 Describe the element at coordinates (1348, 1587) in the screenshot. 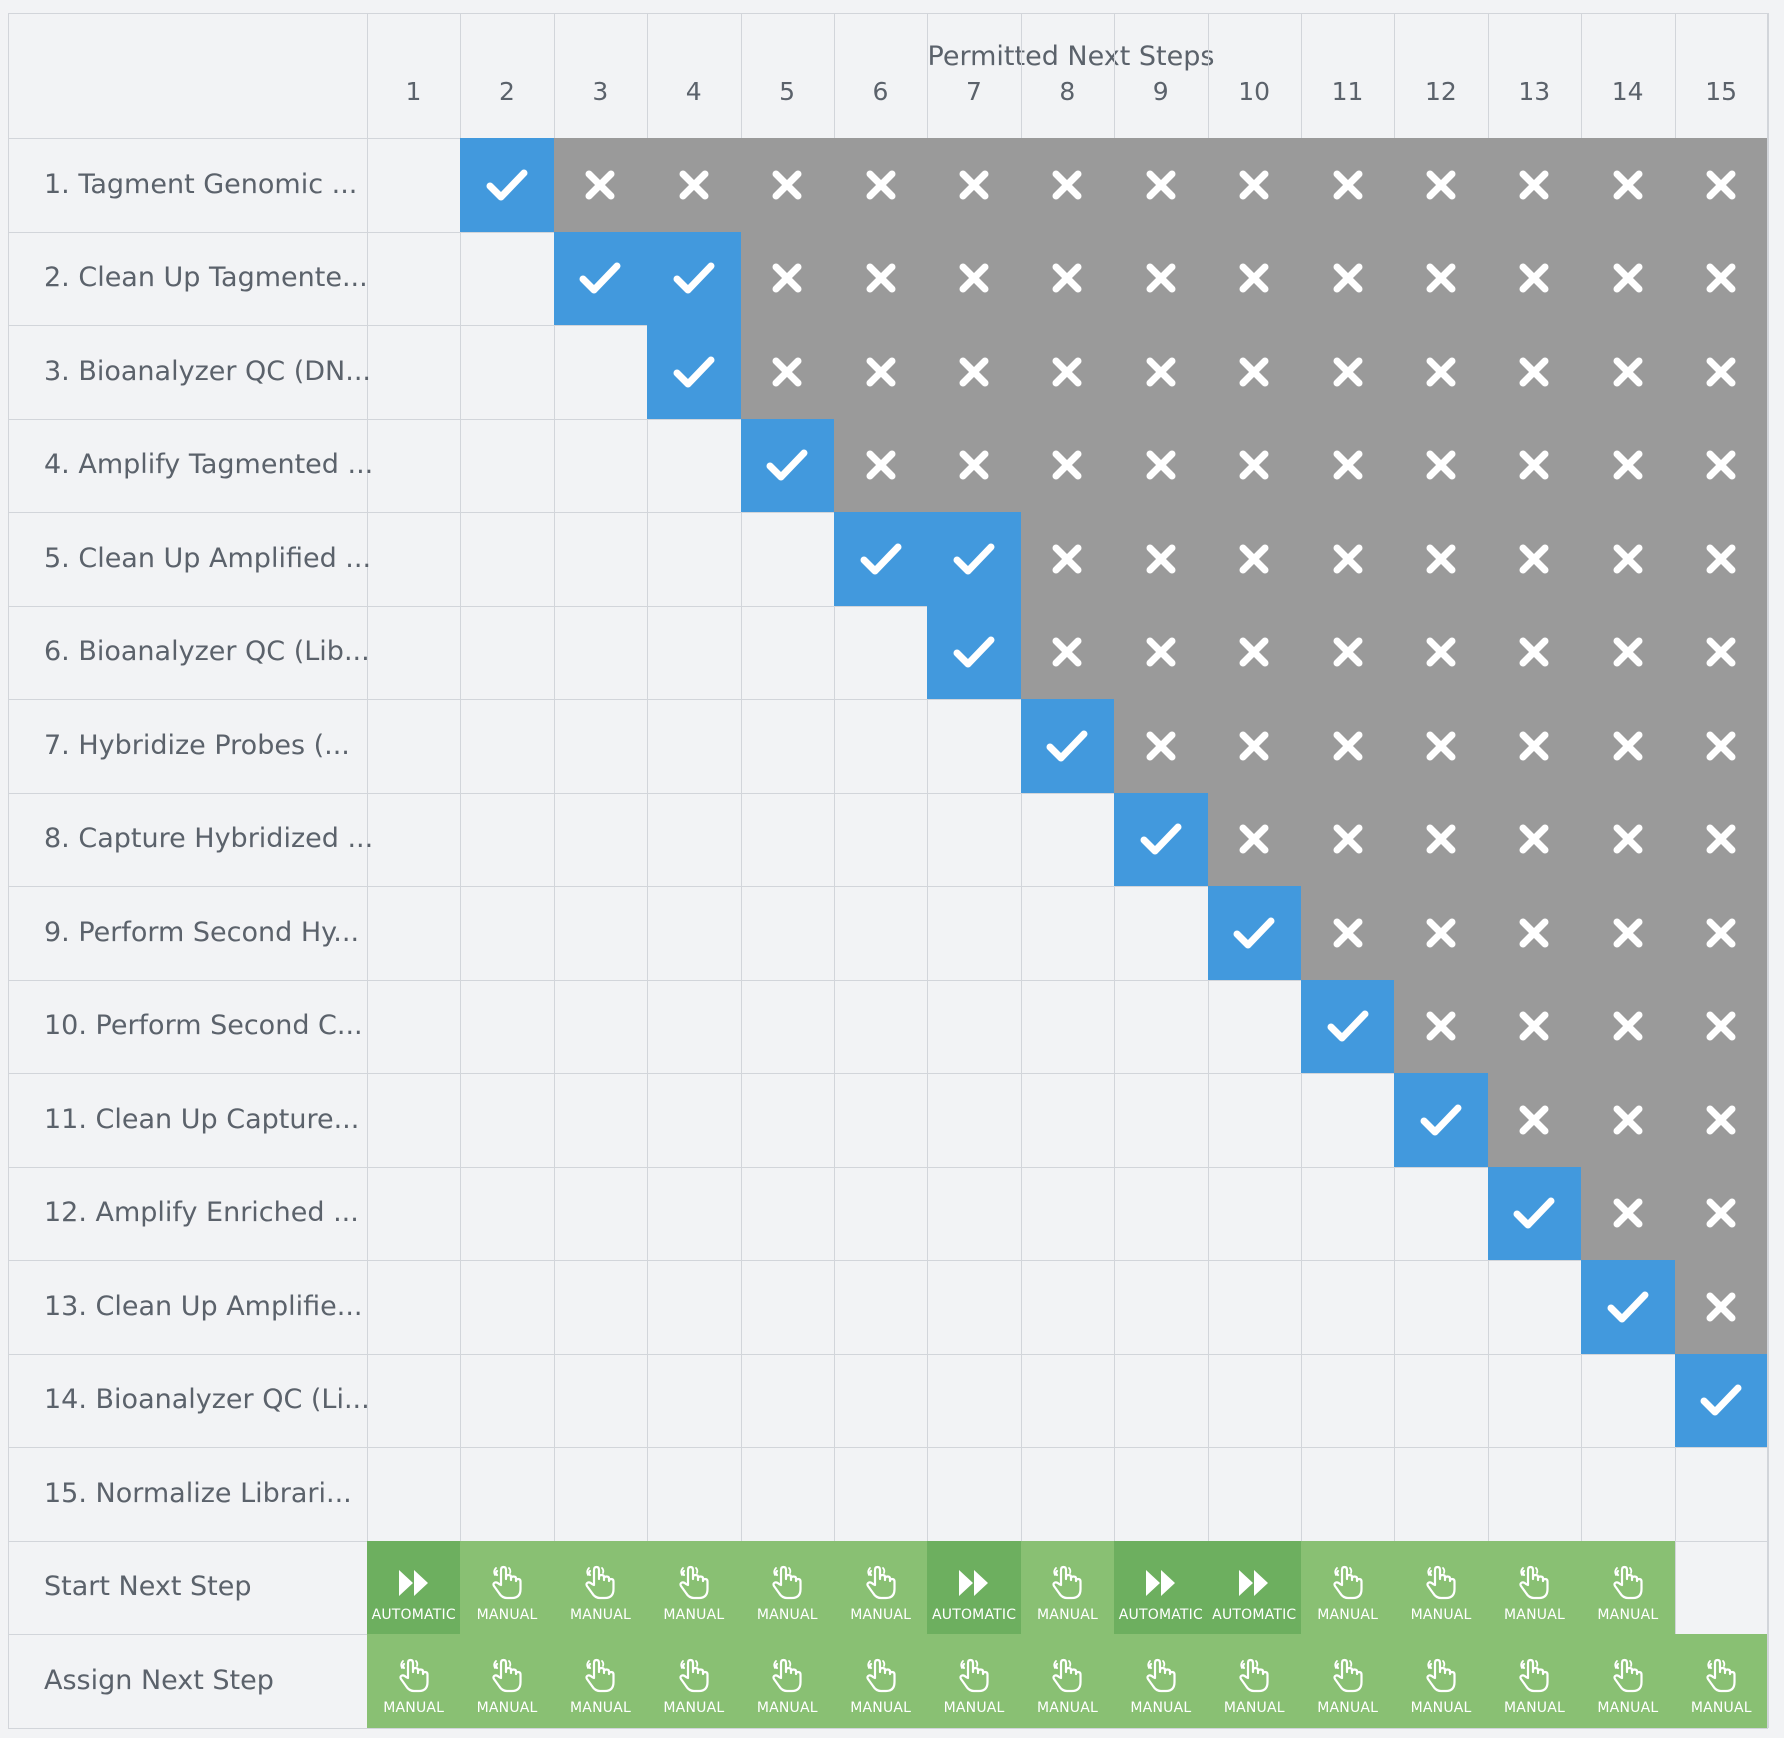

I see `start-next-step-cell-11: MANUAL` at that location.